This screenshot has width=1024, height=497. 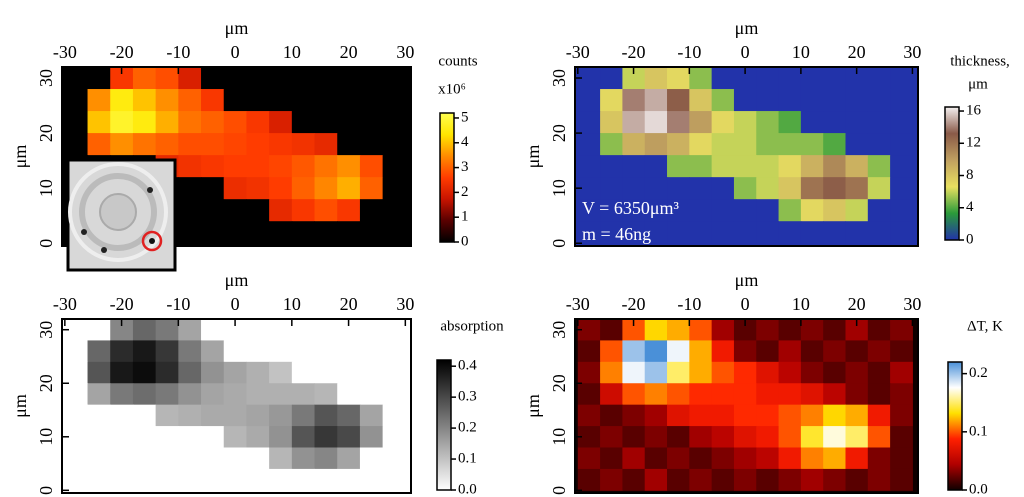 I want to click on y-tick-label: 0, so click(x=46, y=243).